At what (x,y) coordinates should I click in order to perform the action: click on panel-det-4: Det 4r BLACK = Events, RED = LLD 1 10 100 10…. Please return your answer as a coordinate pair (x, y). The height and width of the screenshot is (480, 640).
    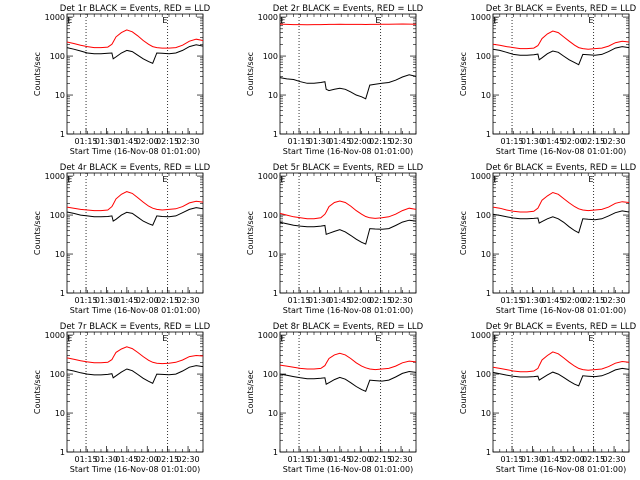
    Looking at the image, I should click on (122, 239).